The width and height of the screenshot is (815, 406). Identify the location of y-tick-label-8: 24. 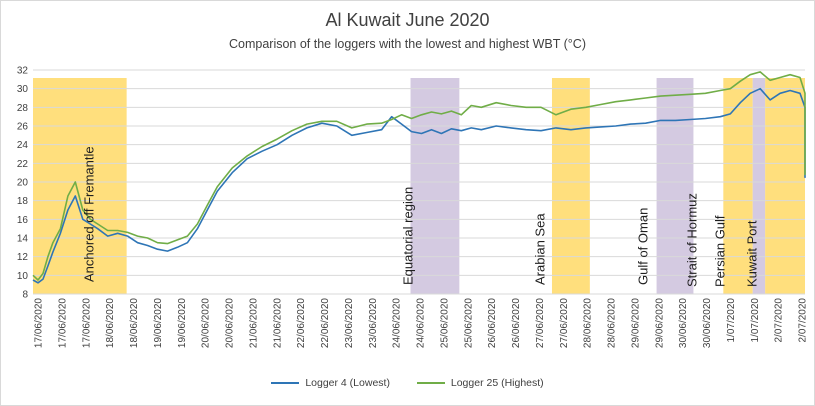
(23, 145).